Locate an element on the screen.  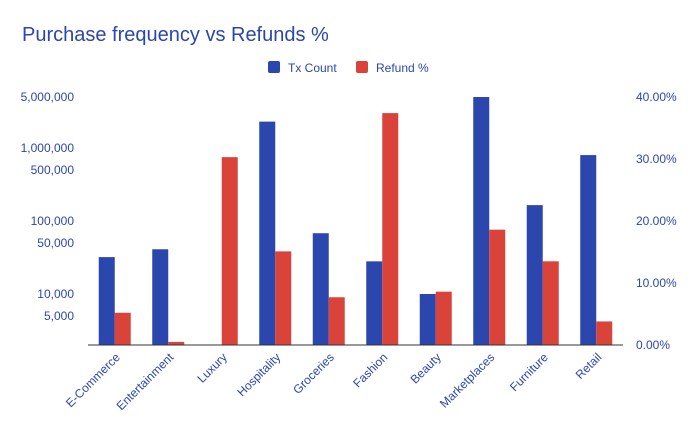
left-tick-label: 5,000 is located at coordinates (59, 316).